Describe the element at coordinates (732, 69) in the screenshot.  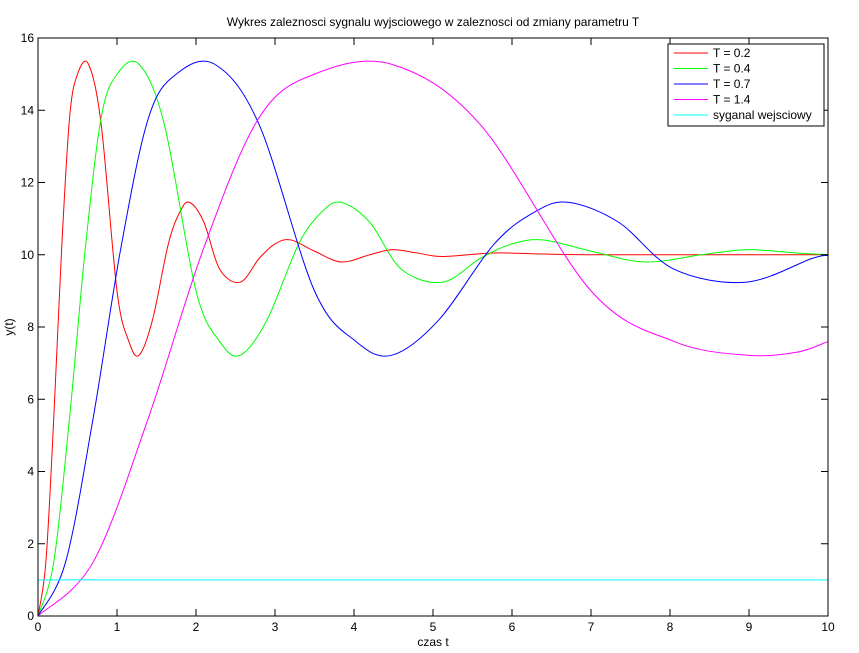
I see `legend-label-2: T = 0.4` at that location.